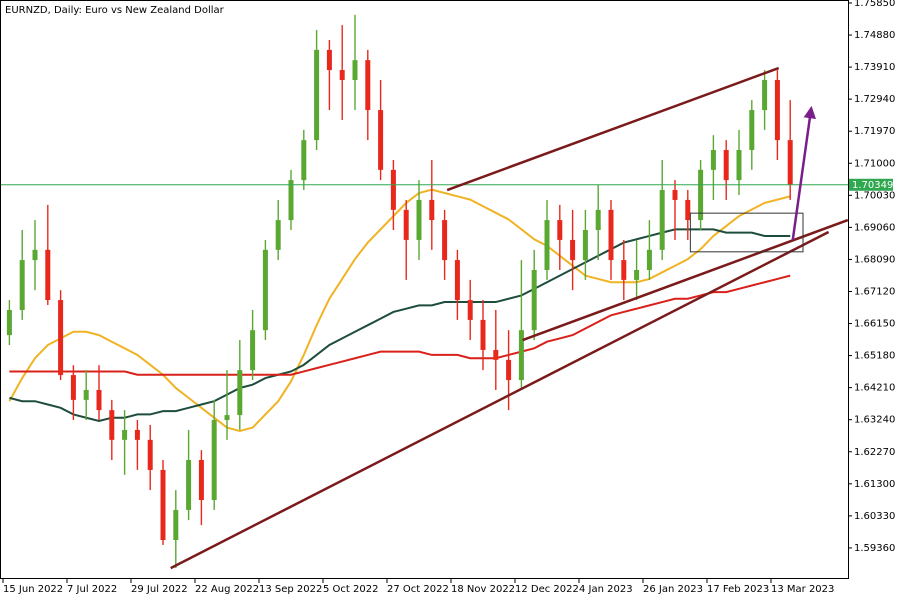 The height and width of the screenshot is (600, 900). I want to click on x-tick-label: 27 Oct 2022, so click(418, 589).